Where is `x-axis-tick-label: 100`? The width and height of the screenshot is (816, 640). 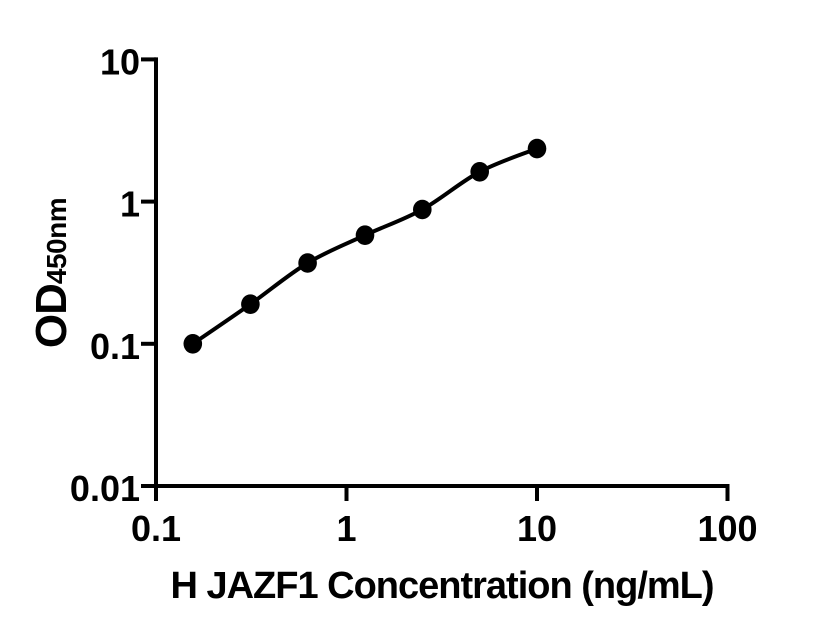 x-axis-tick-label: 100 is located at coordinates (727, 528).